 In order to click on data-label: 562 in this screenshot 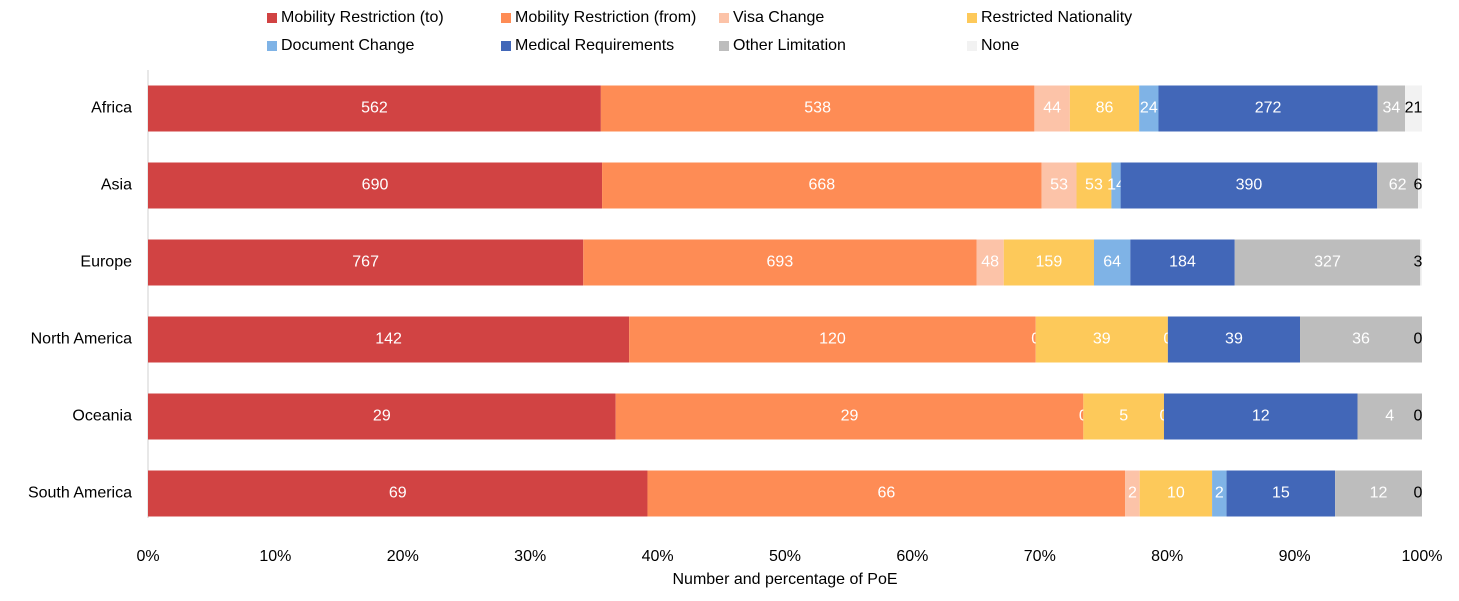, I will do `click(374, 108)`.